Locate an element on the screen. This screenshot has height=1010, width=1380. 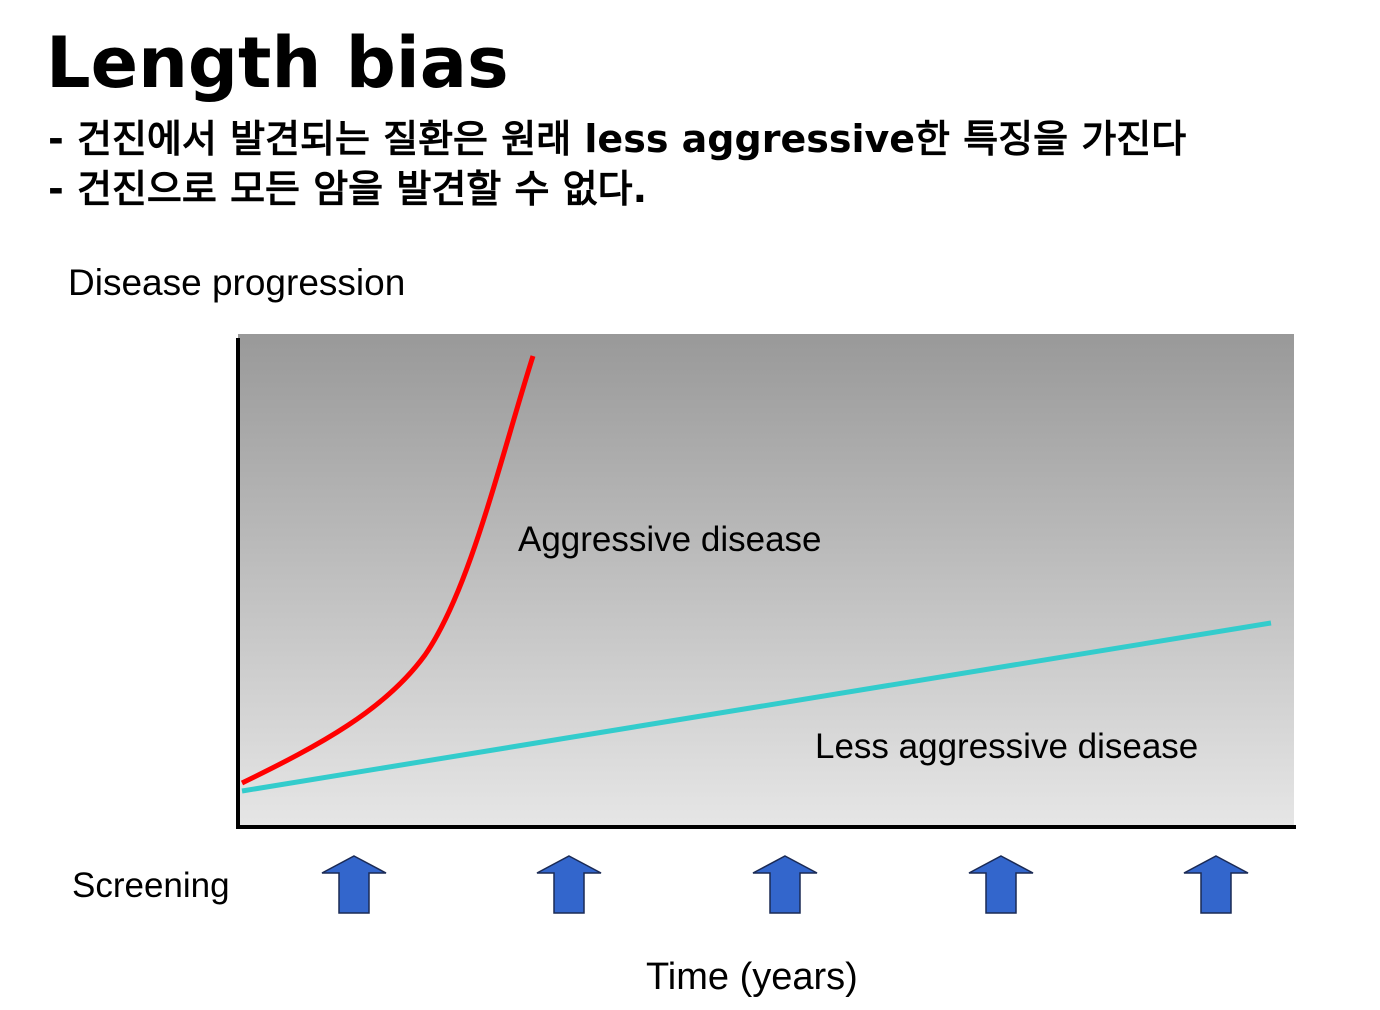
less-aggressive-curve is located at coordinates (756, 707).